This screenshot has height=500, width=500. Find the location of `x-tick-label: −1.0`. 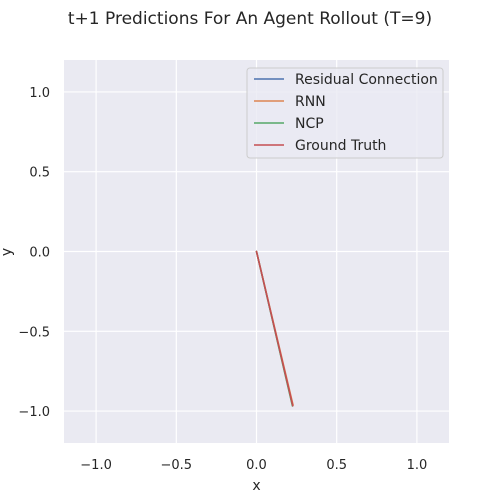

x-tick-label: −1.0 is located at coordinates (96, 465).